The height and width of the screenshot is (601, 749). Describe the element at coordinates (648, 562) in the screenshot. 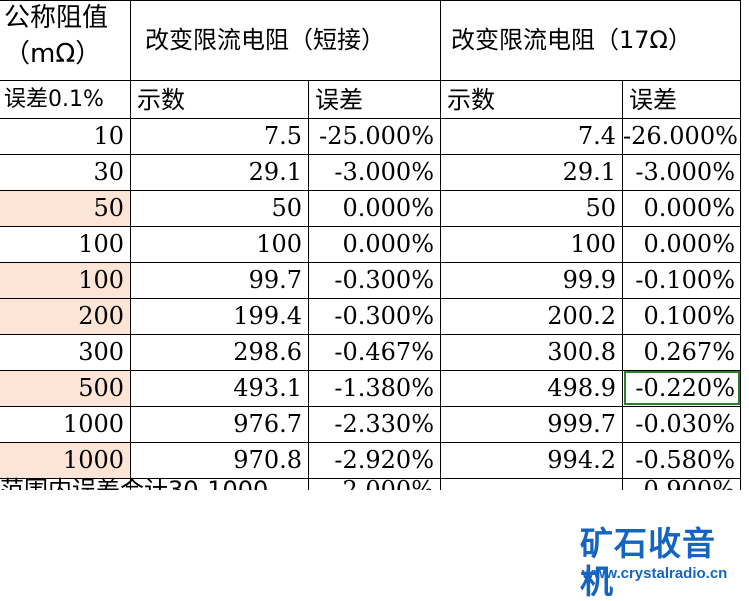

I see `watermark-brand: 矿石收音机` at that location.